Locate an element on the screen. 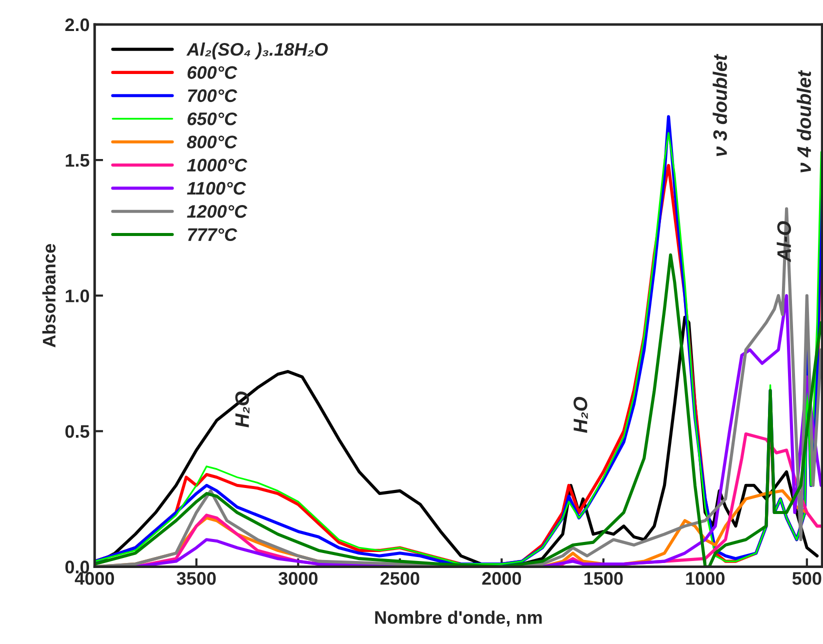 This screenshot has height=644, width=823. y-tick-label: 0.5 is located at coordinates (77, 431).